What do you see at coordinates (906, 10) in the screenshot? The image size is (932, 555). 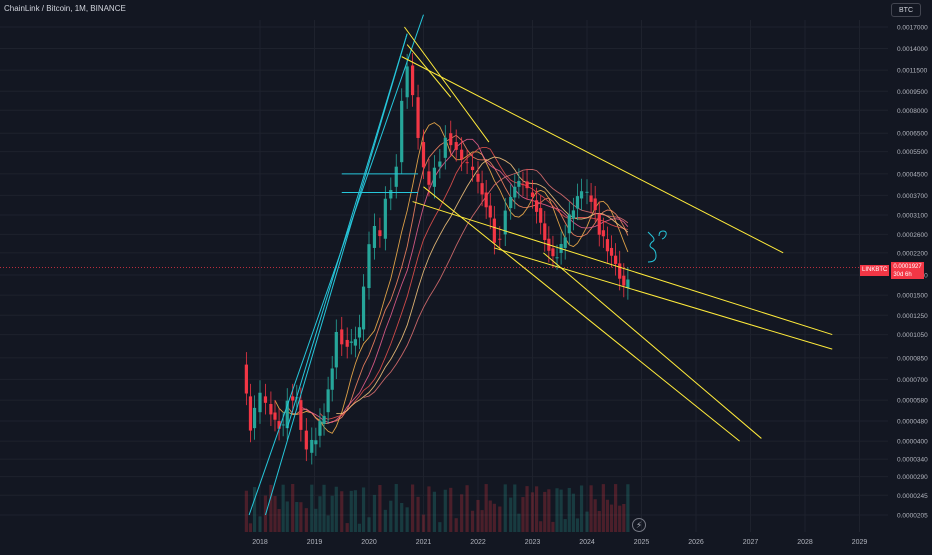 I see `currency-button: BTC` at bounding box center [906, 10].